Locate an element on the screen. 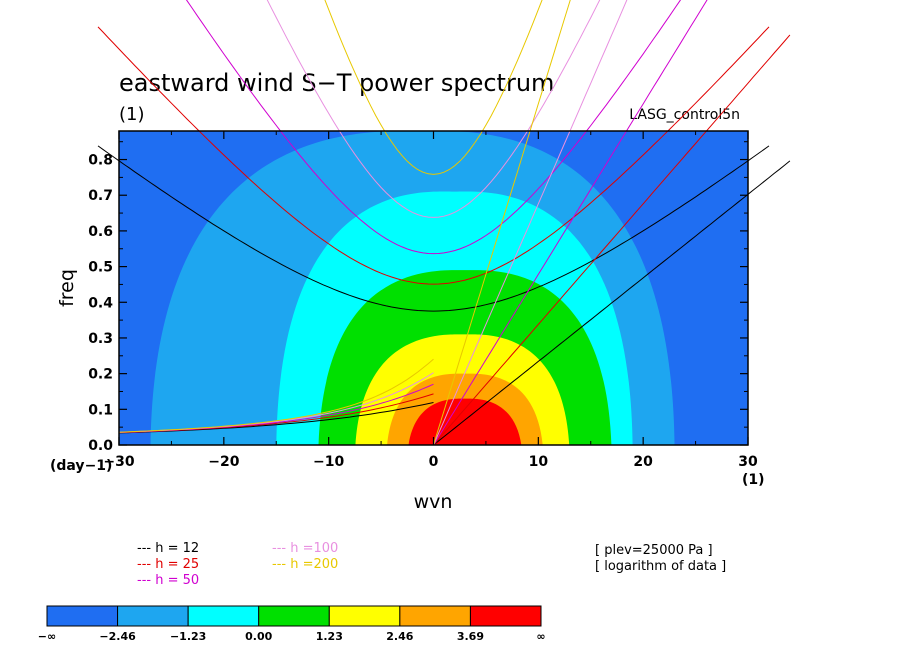 The width and height of the screenshot is (904, 654). legend-item-h12: --- h = 12 is located at coordinates (168, 548).